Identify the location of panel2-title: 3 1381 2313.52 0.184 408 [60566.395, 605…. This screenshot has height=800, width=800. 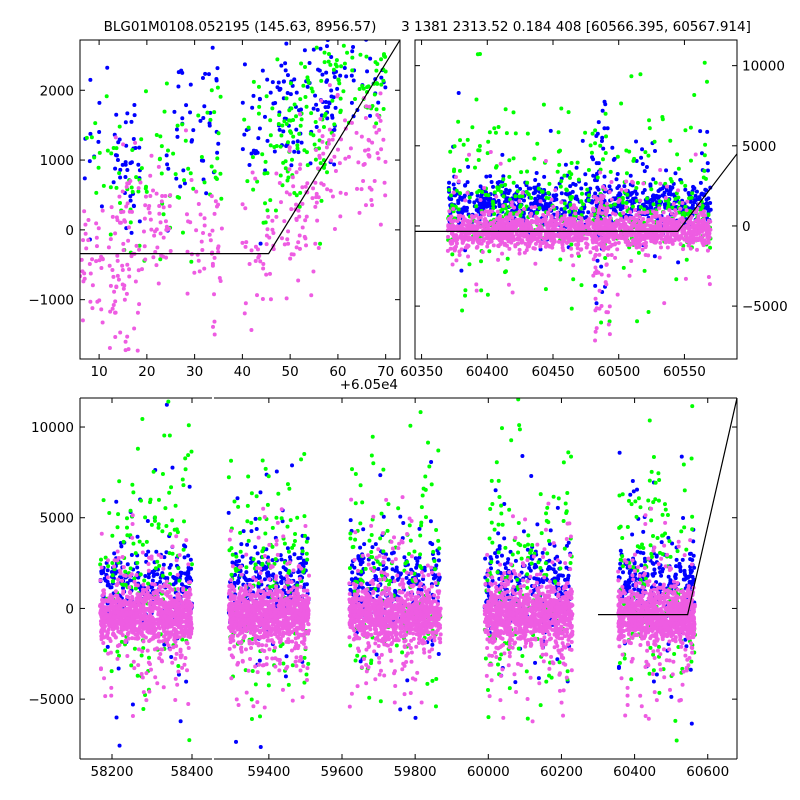
(576, 27).